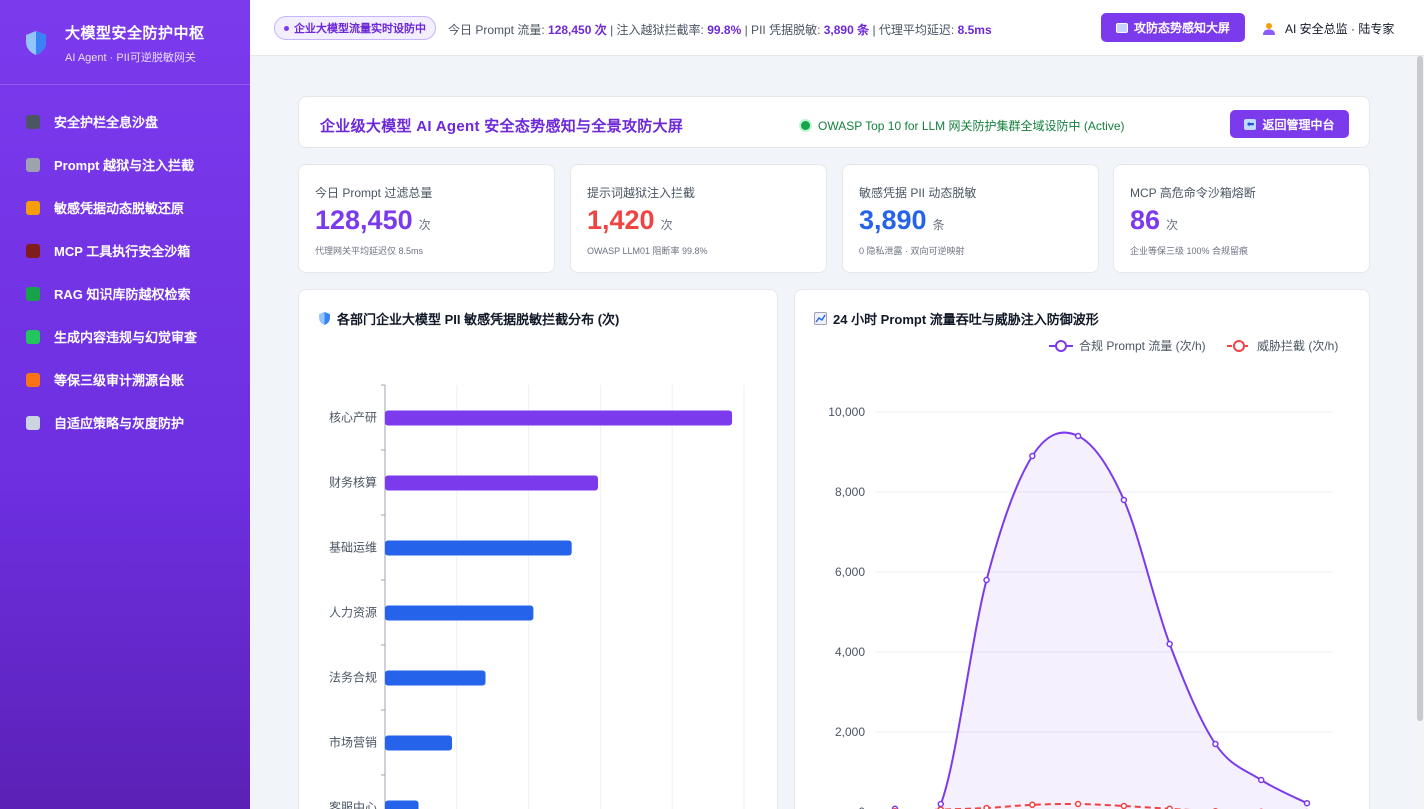  What do you see at coordinates (130, 58) in the screenshot?
I see `brand-subtitle: AI Agent · PII可逆脱敏网关` at bounding box center [130, 58].